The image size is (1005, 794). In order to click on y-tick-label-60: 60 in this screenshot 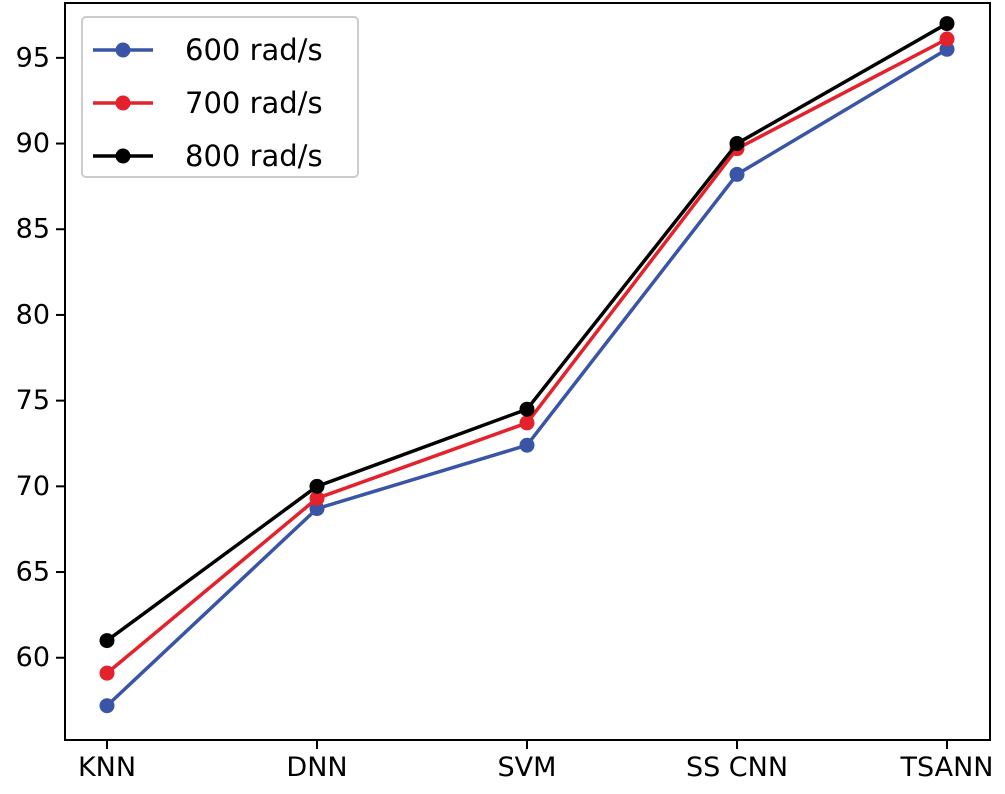, I will do `click(33, 657)`.